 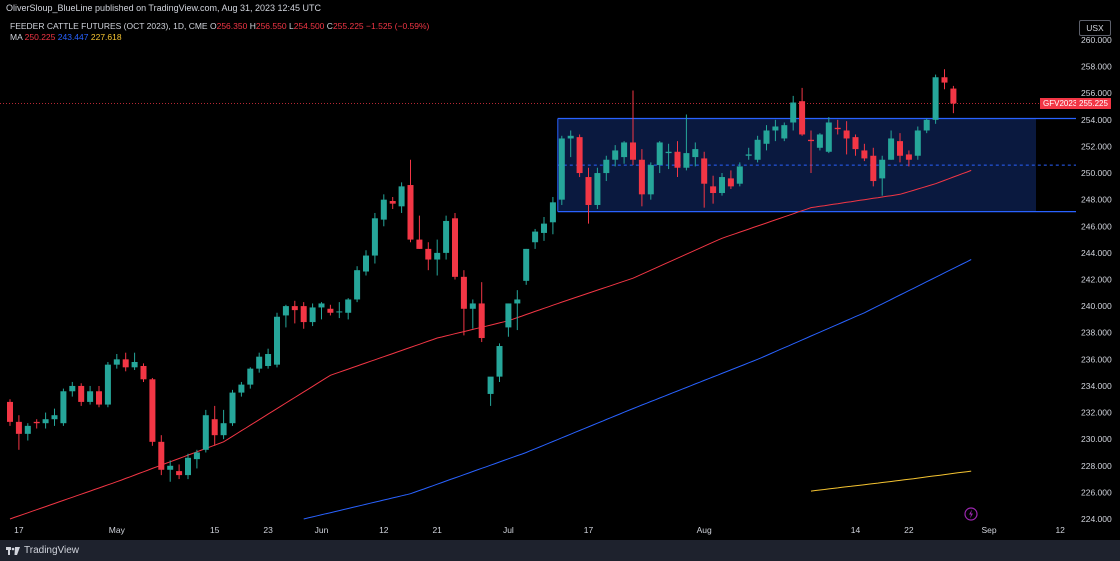 What do you see at coordinates (560, 550) in the screenshot?
I see `footer-bar: TradingView` at bounding box center [560, 550].